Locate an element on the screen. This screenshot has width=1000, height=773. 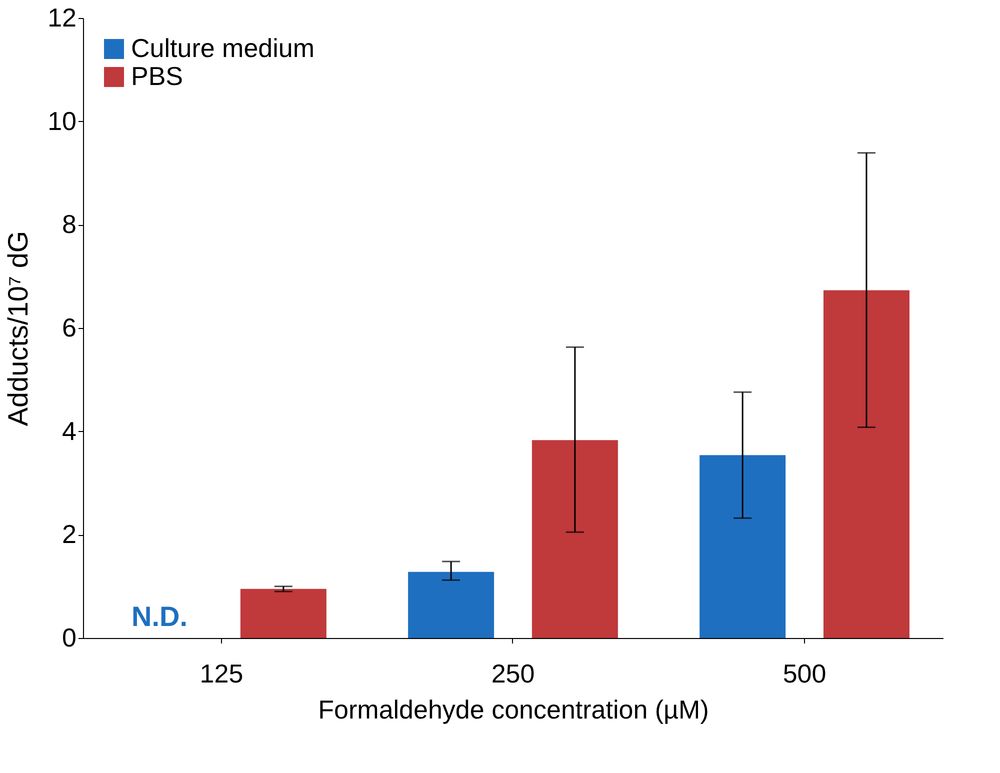
x-tick-label: 125 is located at coordinates (222, 673).